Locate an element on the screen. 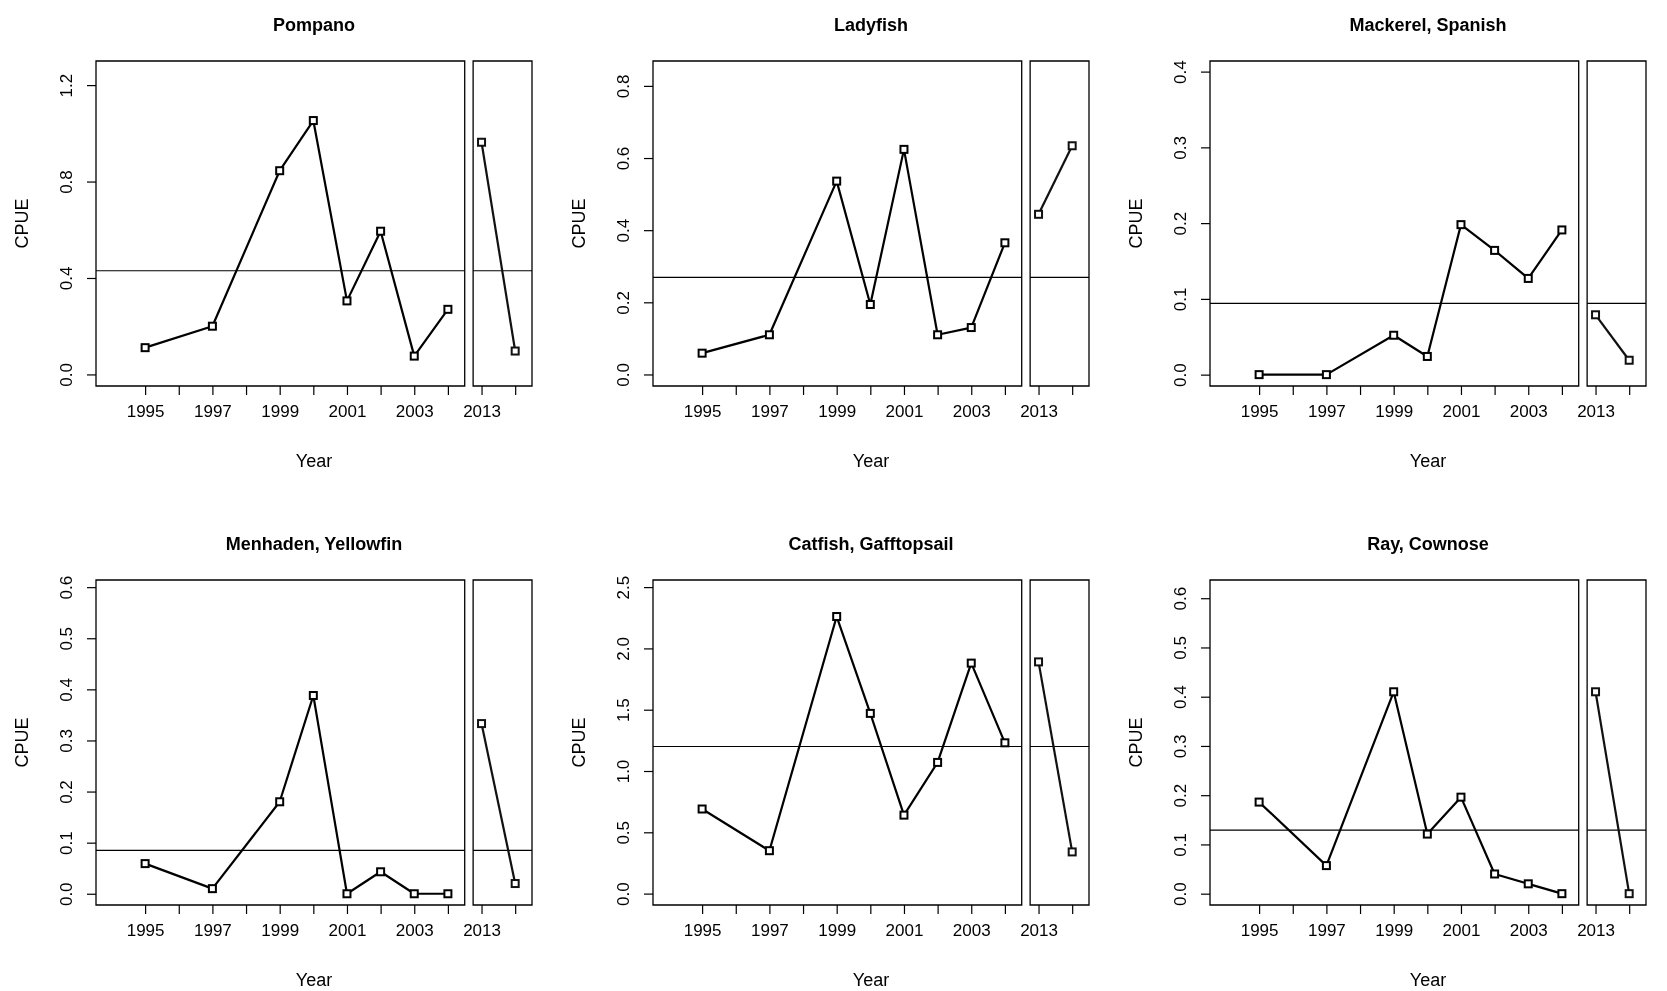 The image size is (1667, 991). chart-title: Pompano is located at coordinates (314, 25).